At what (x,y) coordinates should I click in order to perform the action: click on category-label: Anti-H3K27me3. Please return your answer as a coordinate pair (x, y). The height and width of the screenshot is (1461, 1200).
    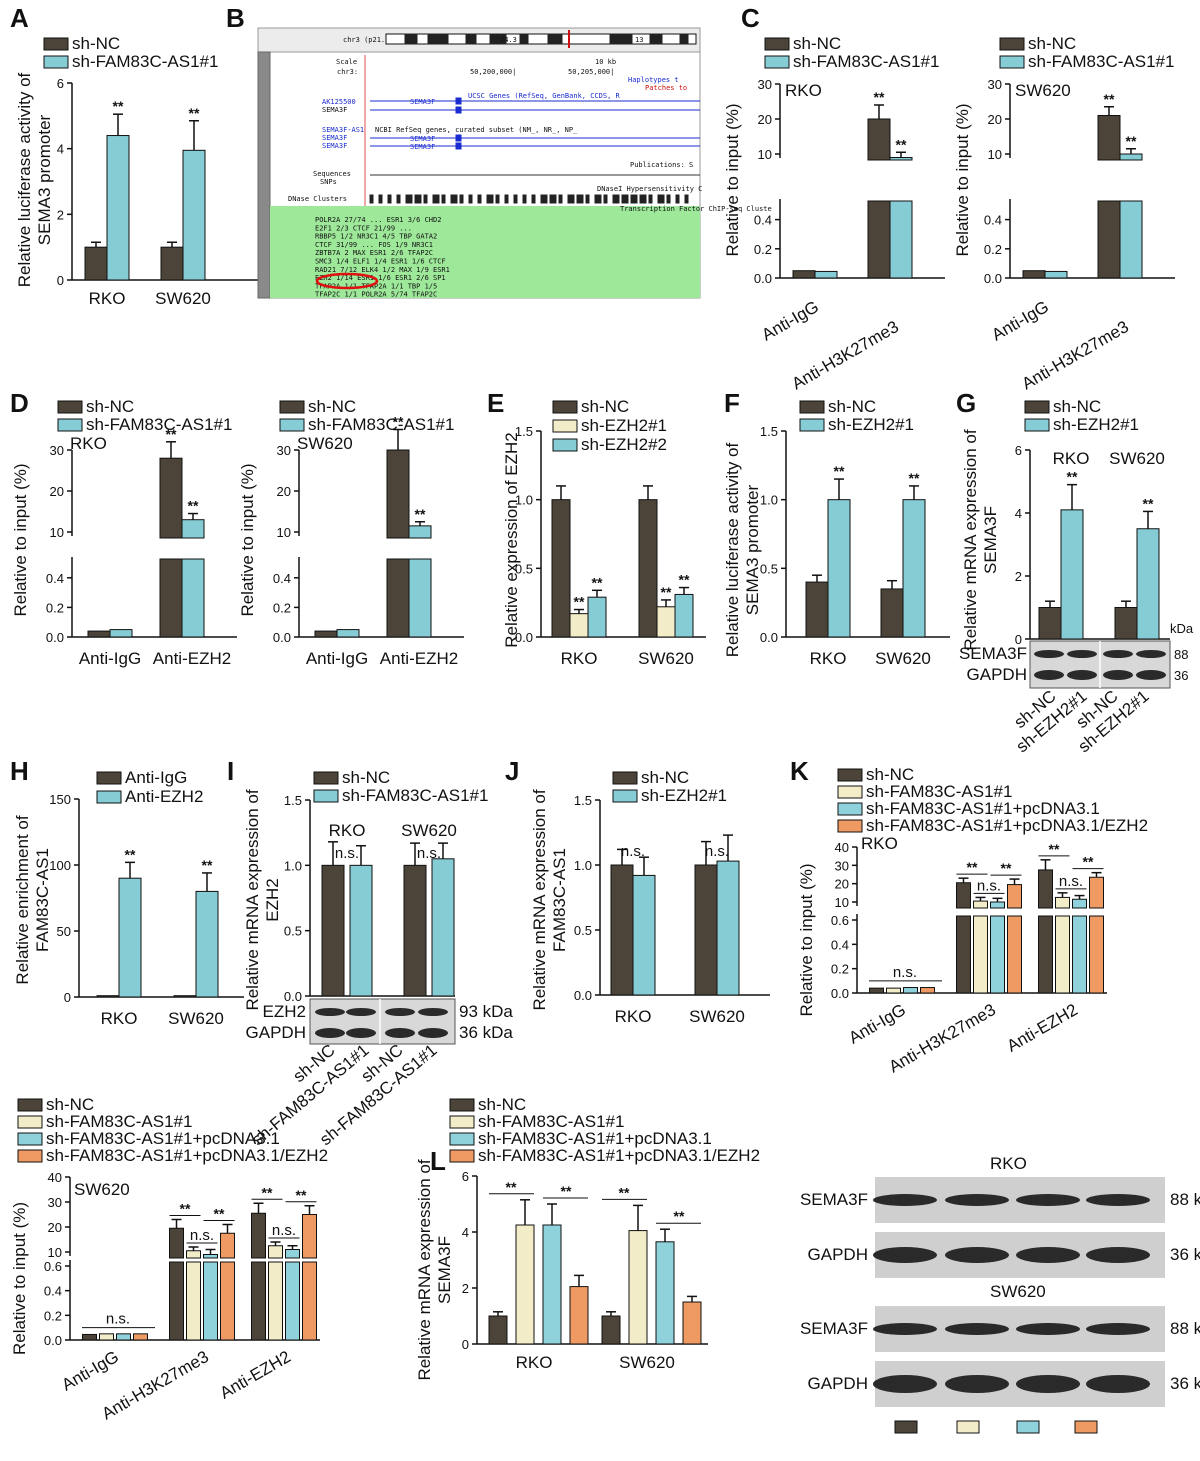
    Looking at the image, I should click on (1075, 355).